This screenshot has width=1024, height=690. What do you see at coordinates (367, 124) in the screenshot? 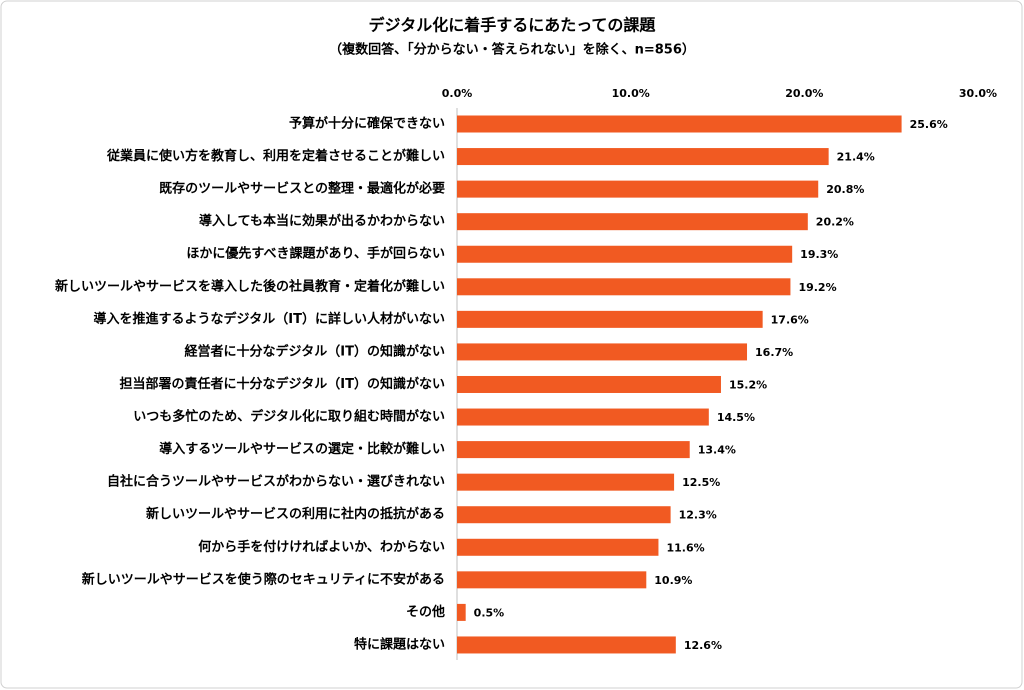
I see `category-label: 予算が十分に確保できない` at bounding box center [367, 124].